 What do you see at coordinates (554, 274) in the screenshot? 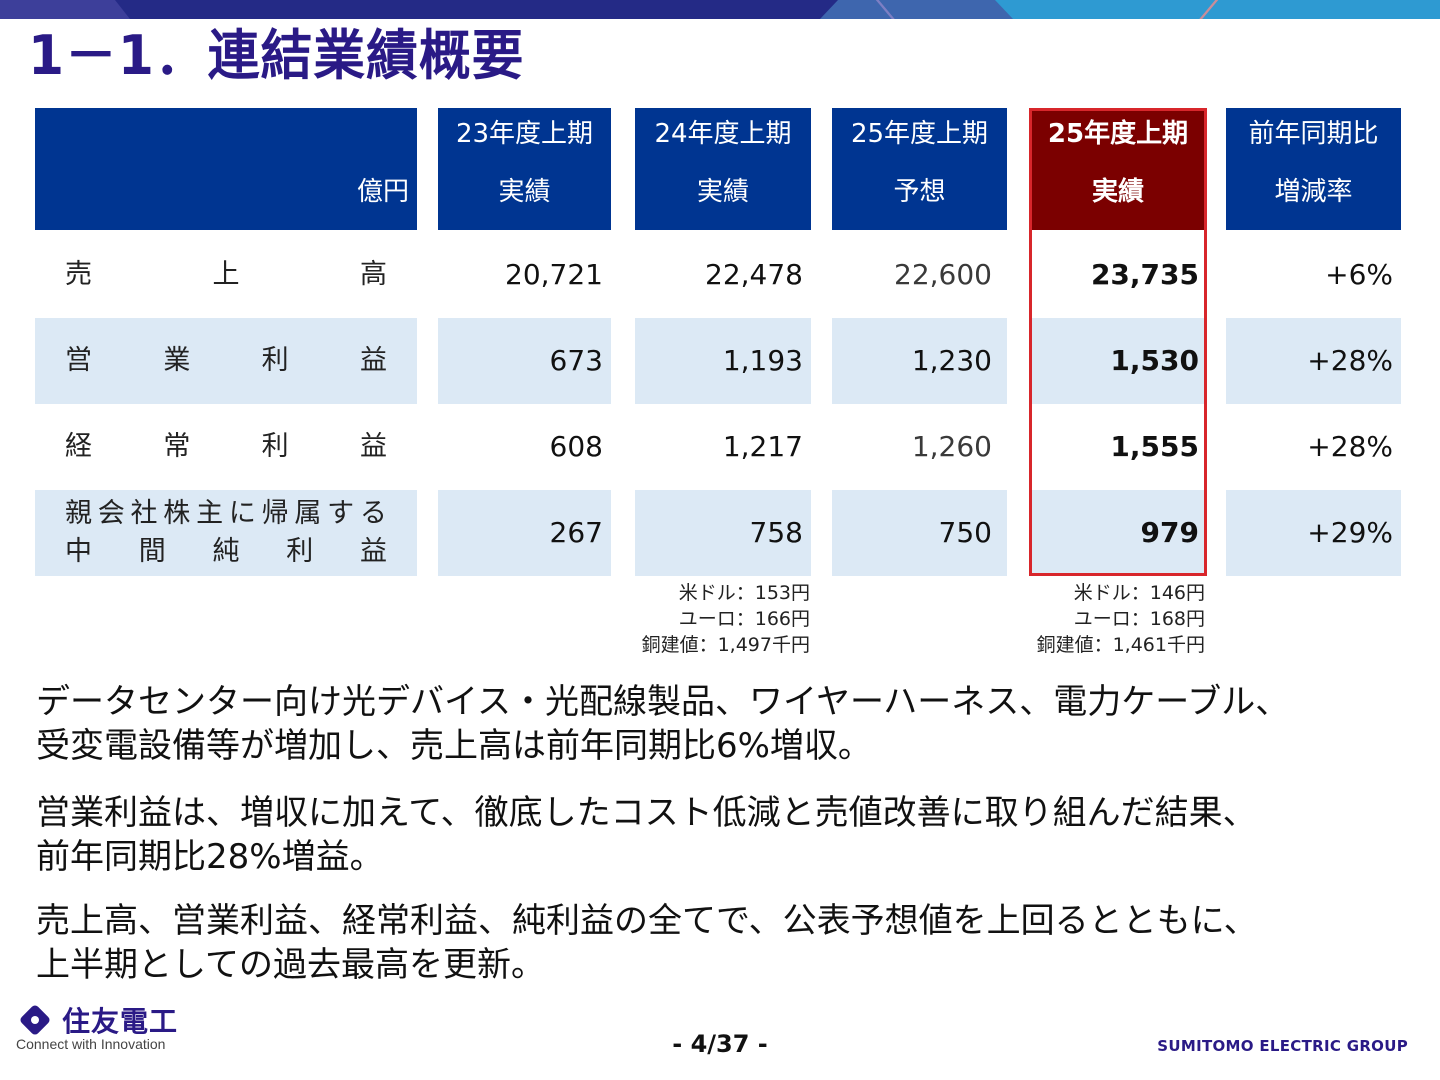
I see `table-cell: 20,721` at bounding box center [554, 274].